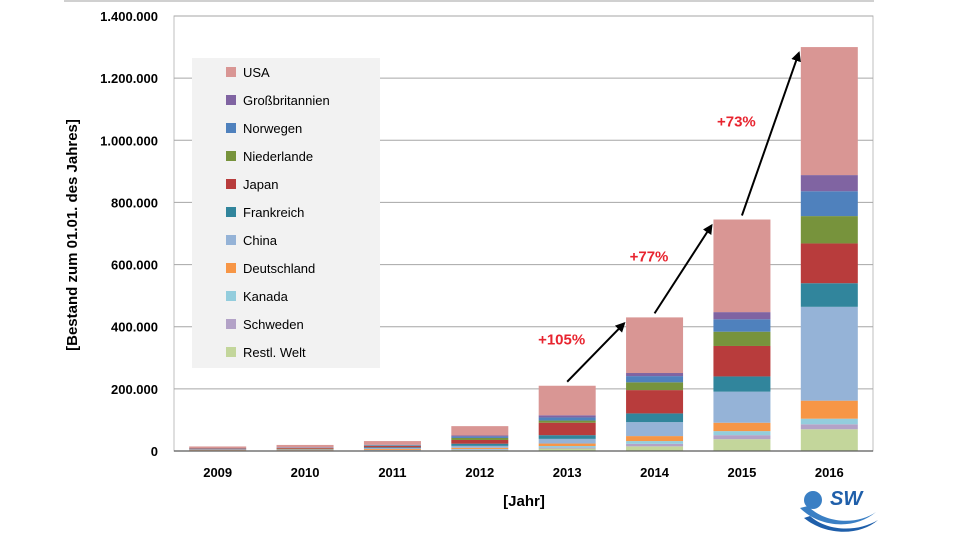 The image size is (960, 539). What do you see at coordinates (260, 240) in the screenshot?
I see `legend-label: China` at bounding box center [260, 240].